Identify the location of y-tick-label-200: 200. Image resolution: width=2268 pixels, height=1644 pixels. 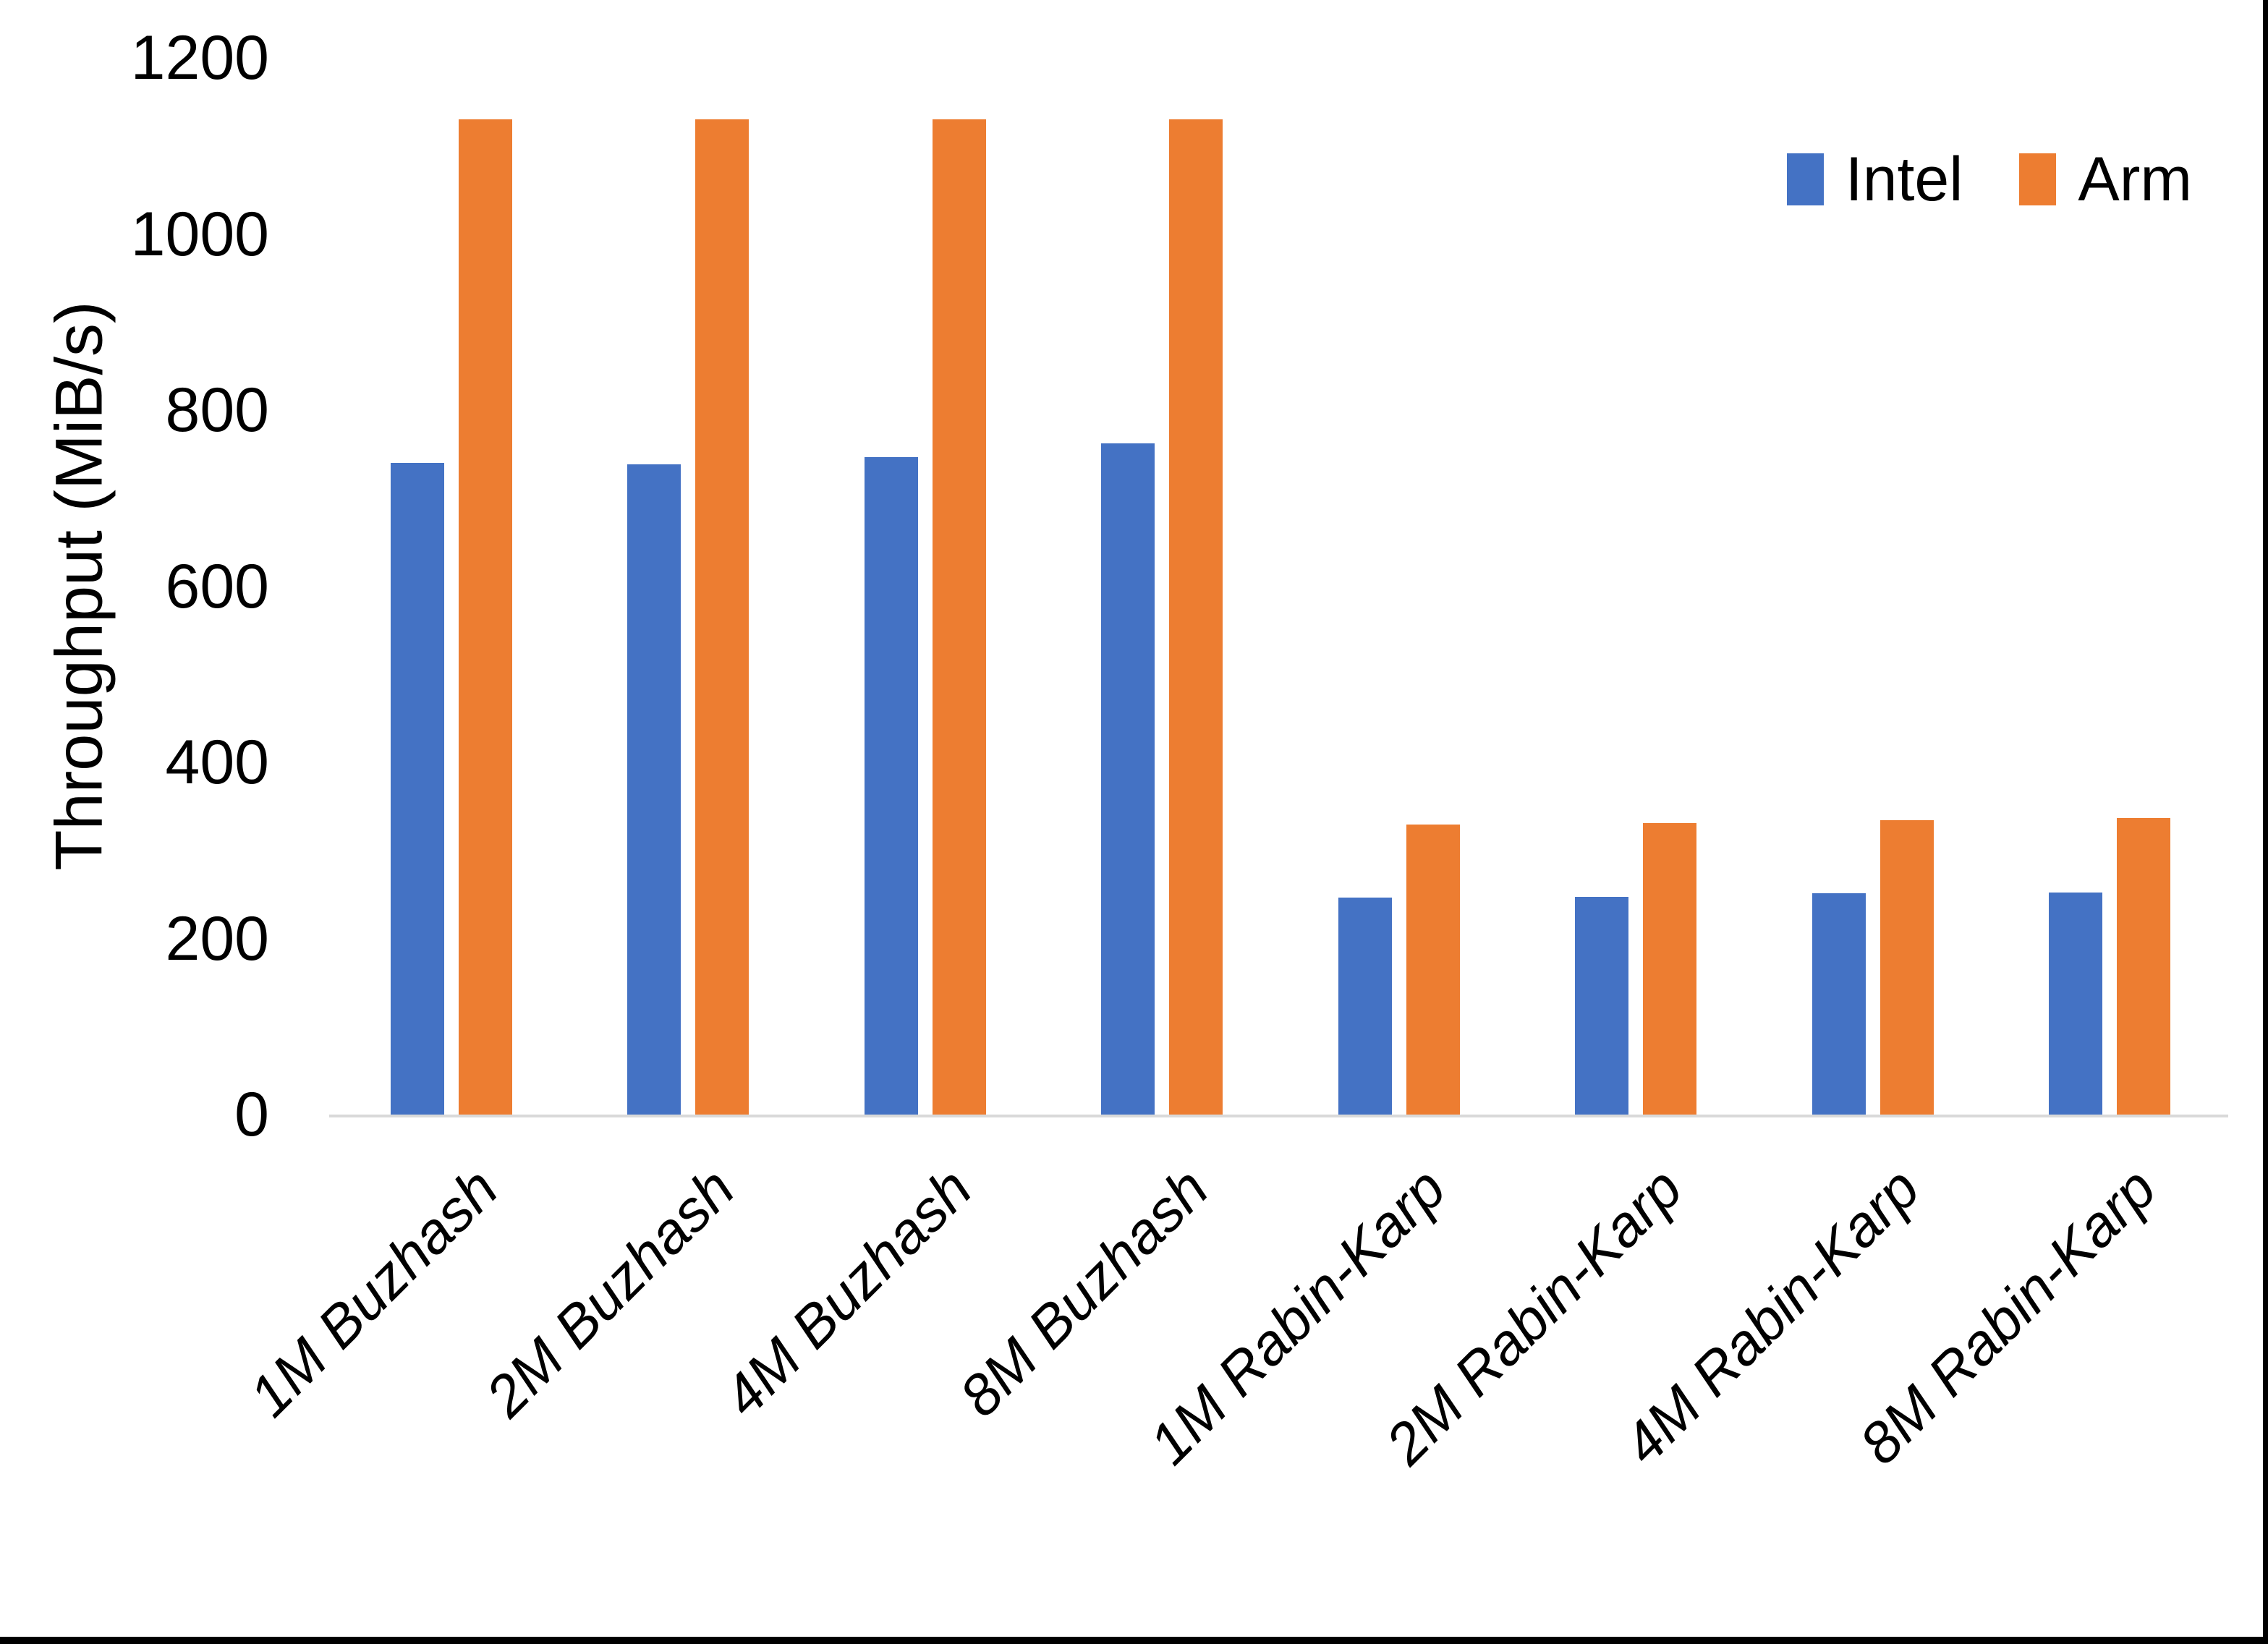
(217, 938).